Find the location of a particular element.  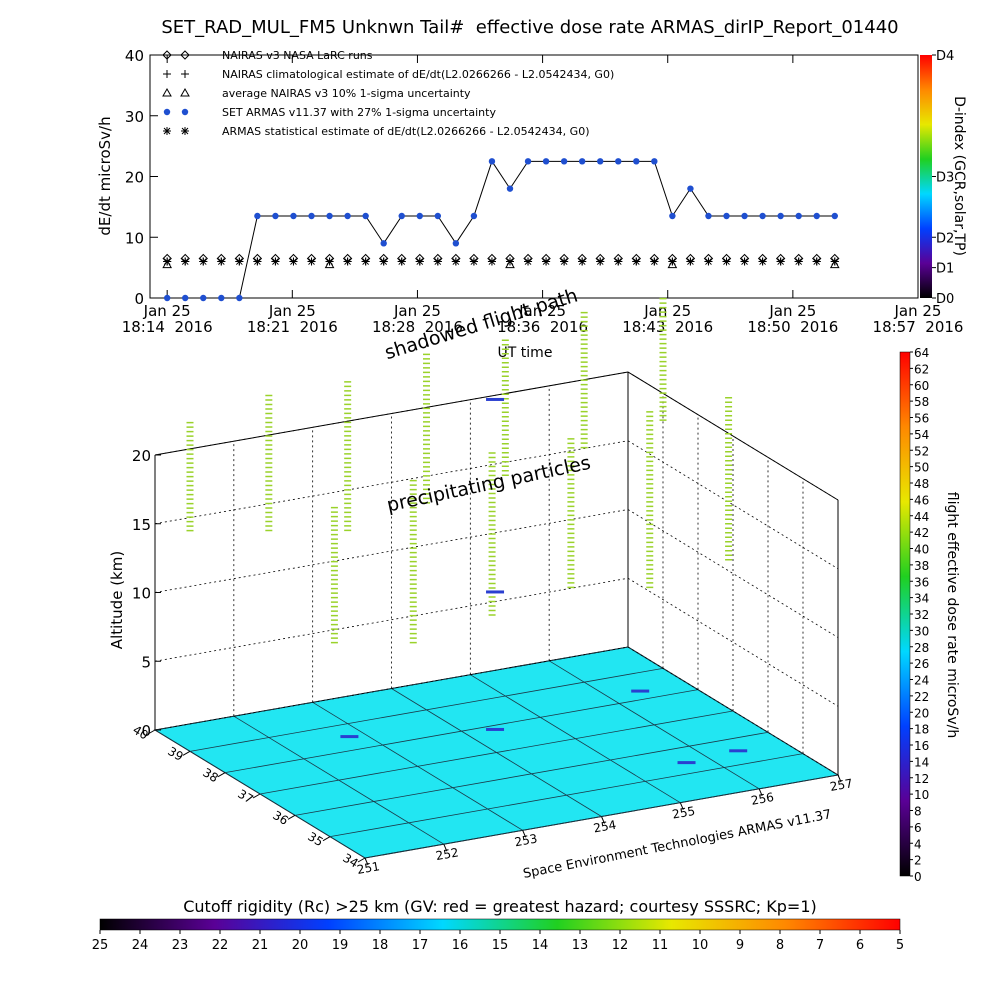

x-tick-label: Jan 25 18:43 2016 is located at coordinates (667, 319).